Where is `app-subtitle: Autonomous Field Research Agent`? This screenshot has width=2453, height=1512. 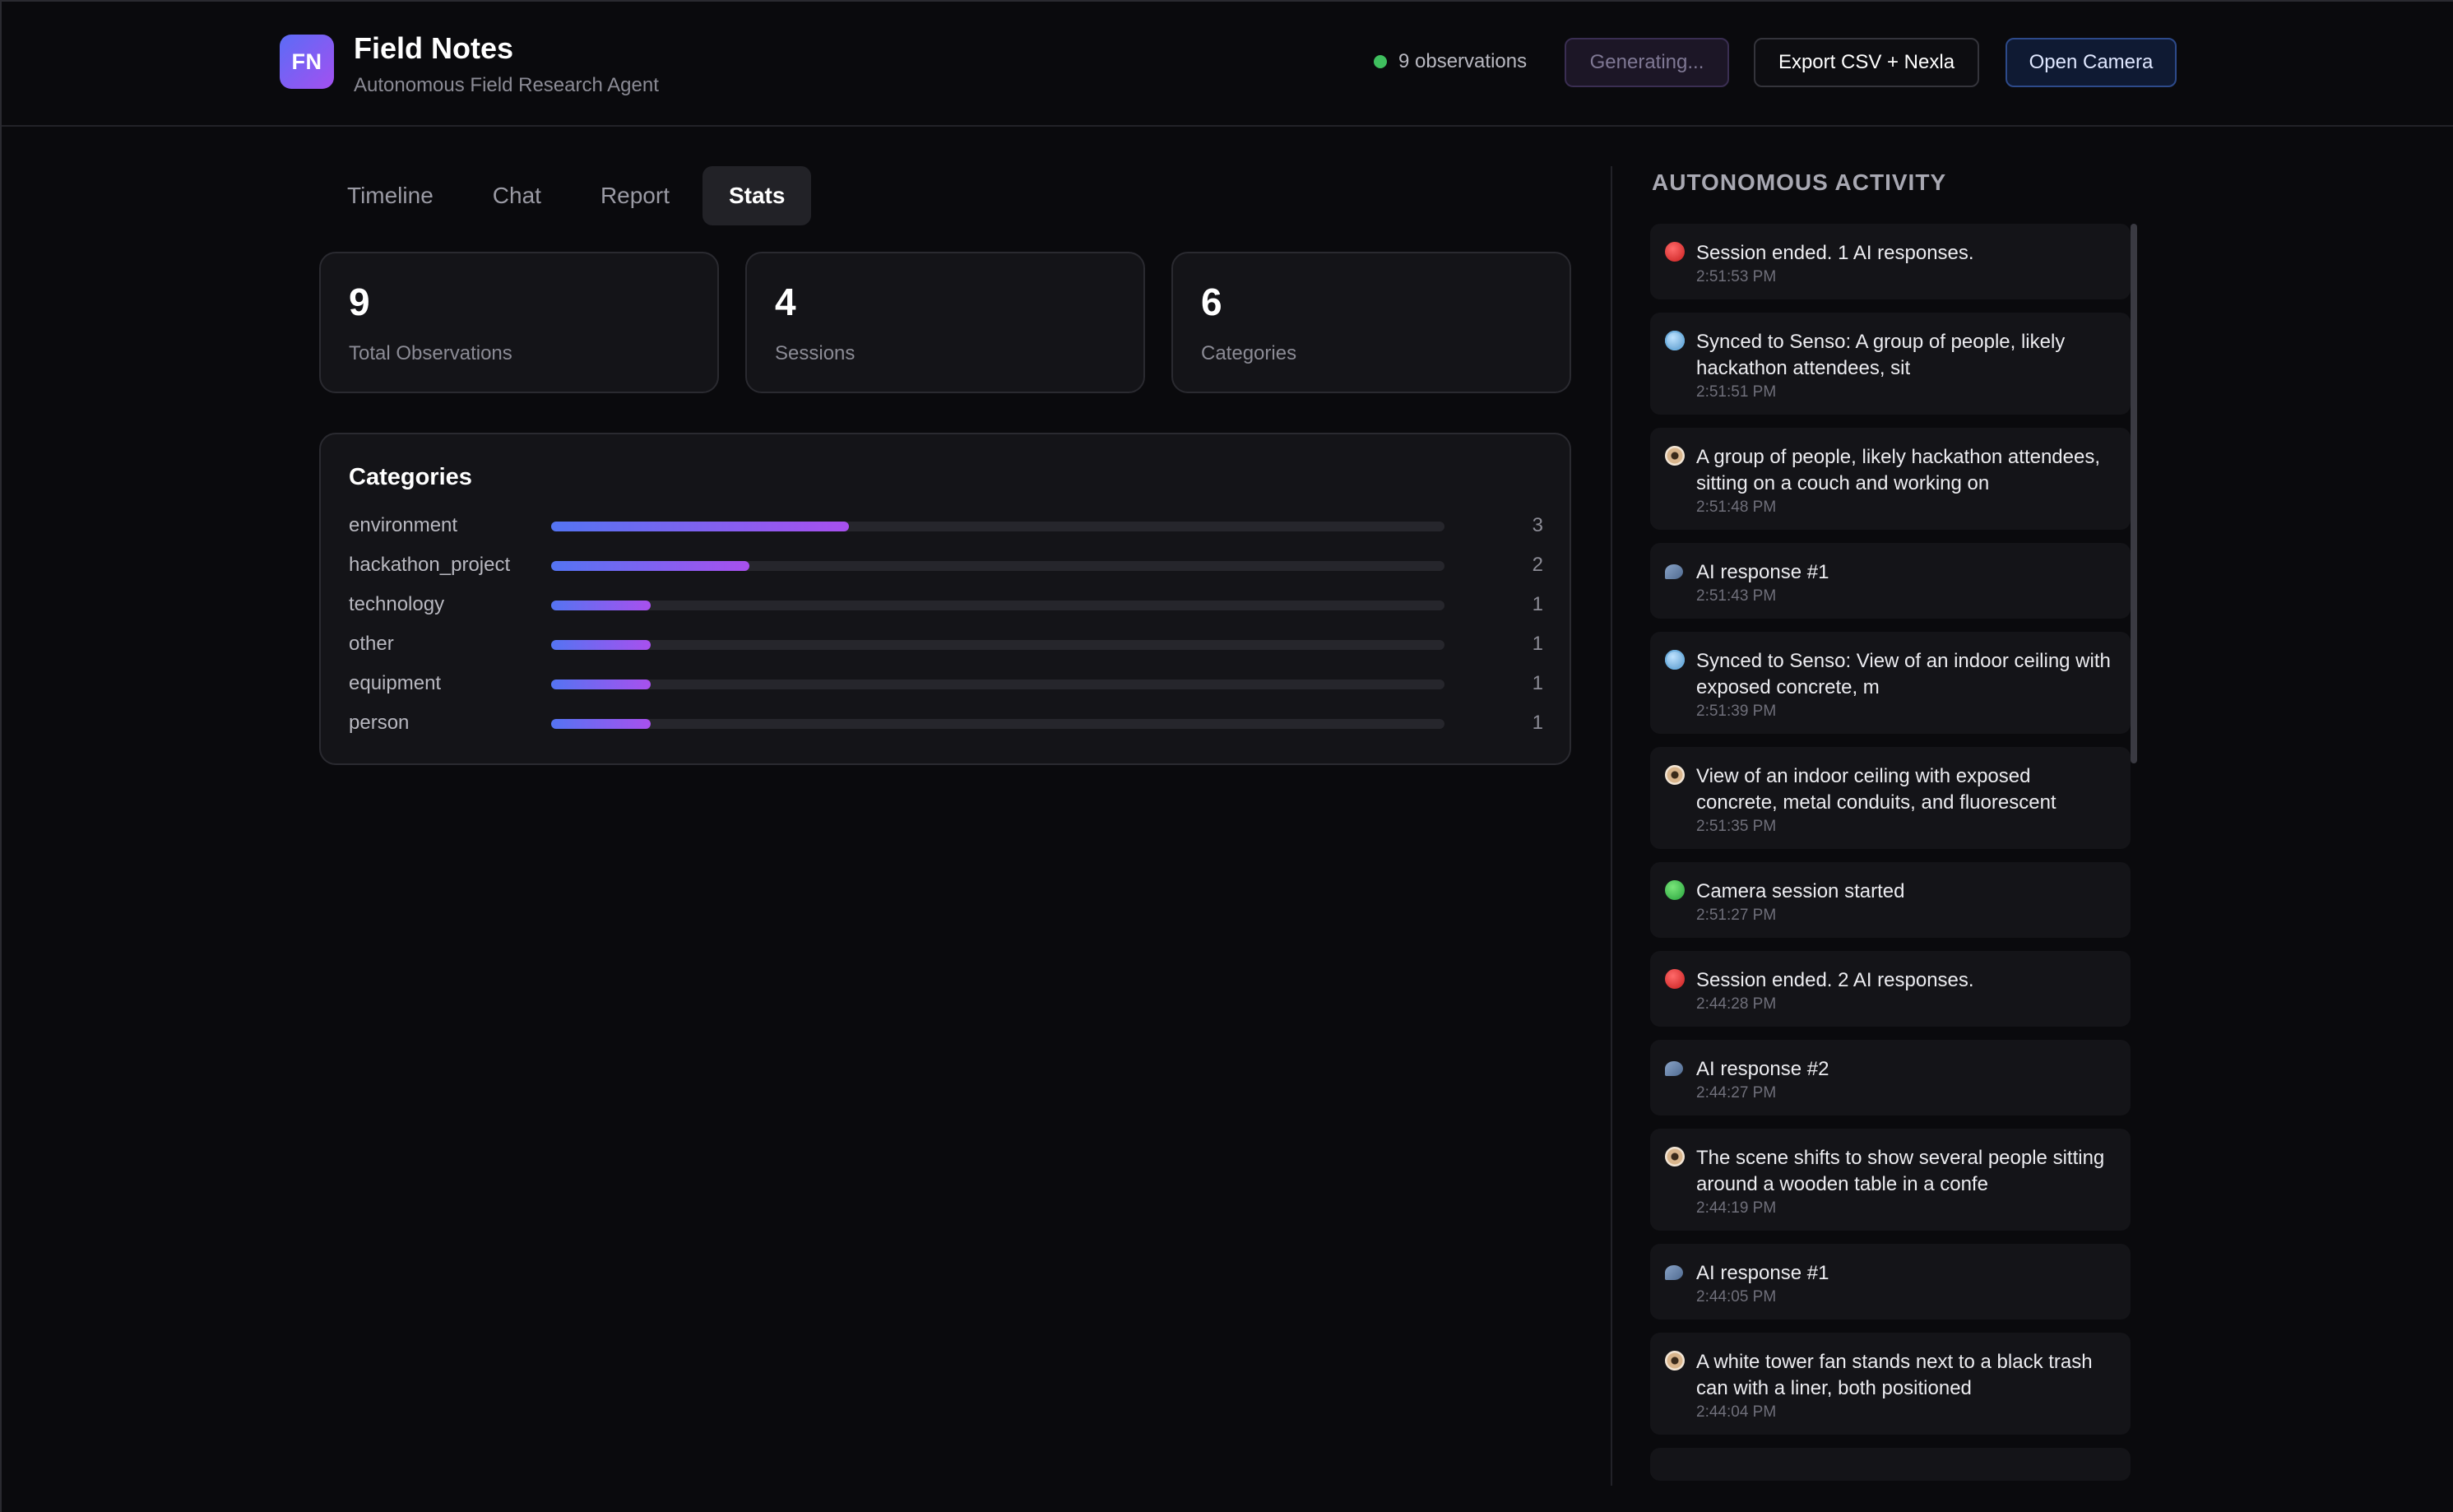 app-subtitle: Autonomous Field Research Agent is located at coordinates (506, 85).